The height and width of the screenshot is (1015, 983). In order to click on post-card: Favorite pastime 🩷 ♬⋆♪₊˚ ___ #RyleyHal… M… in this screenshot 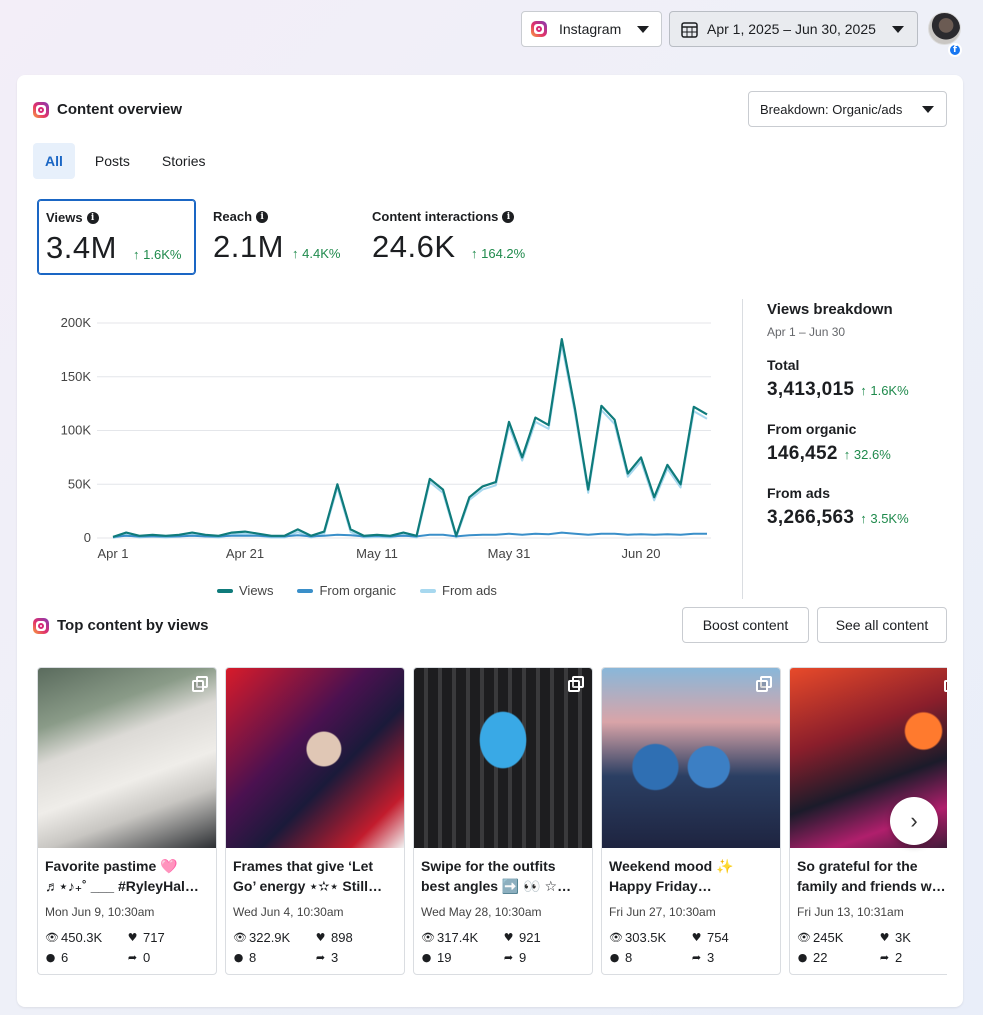, I will do `click(127, 821)`.